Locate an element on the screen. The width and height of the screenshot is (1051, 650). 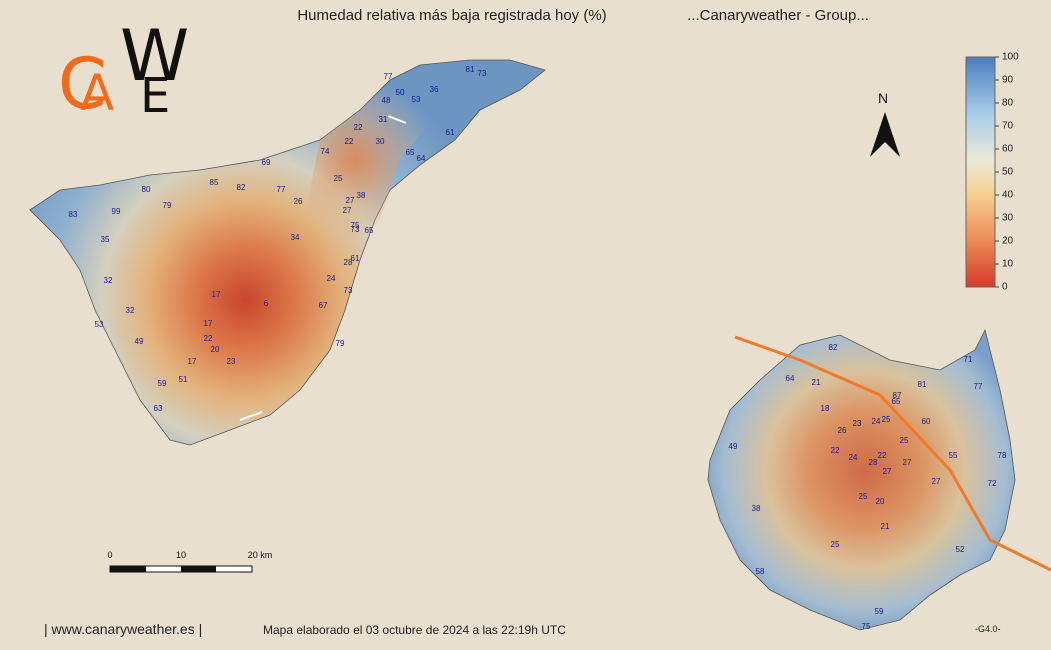
station-value: 50 is located at coordinates (400, 92).